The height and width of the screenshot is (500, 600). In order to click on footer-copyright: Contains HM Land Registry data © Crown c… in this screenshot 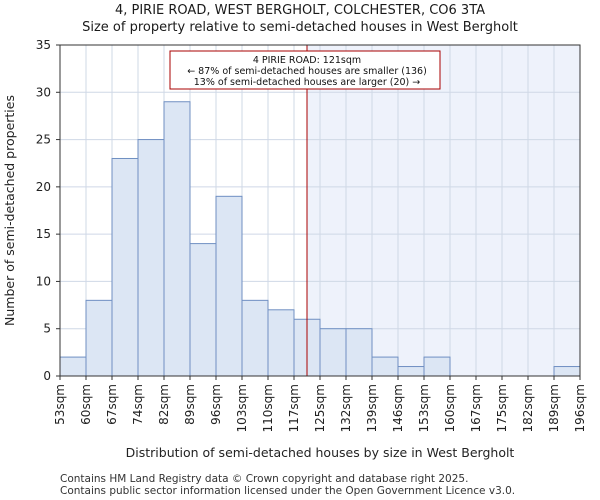, I will do `click(264, 479)`.